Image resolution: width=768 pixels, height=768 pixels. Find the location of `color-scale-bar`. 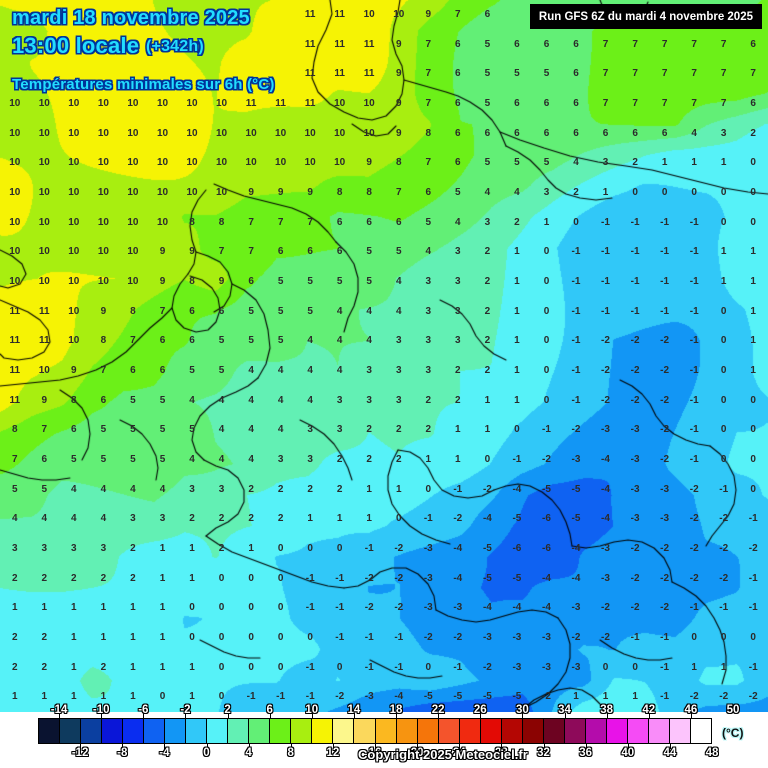

color-scale-bar is located at coordinates (375, 731).